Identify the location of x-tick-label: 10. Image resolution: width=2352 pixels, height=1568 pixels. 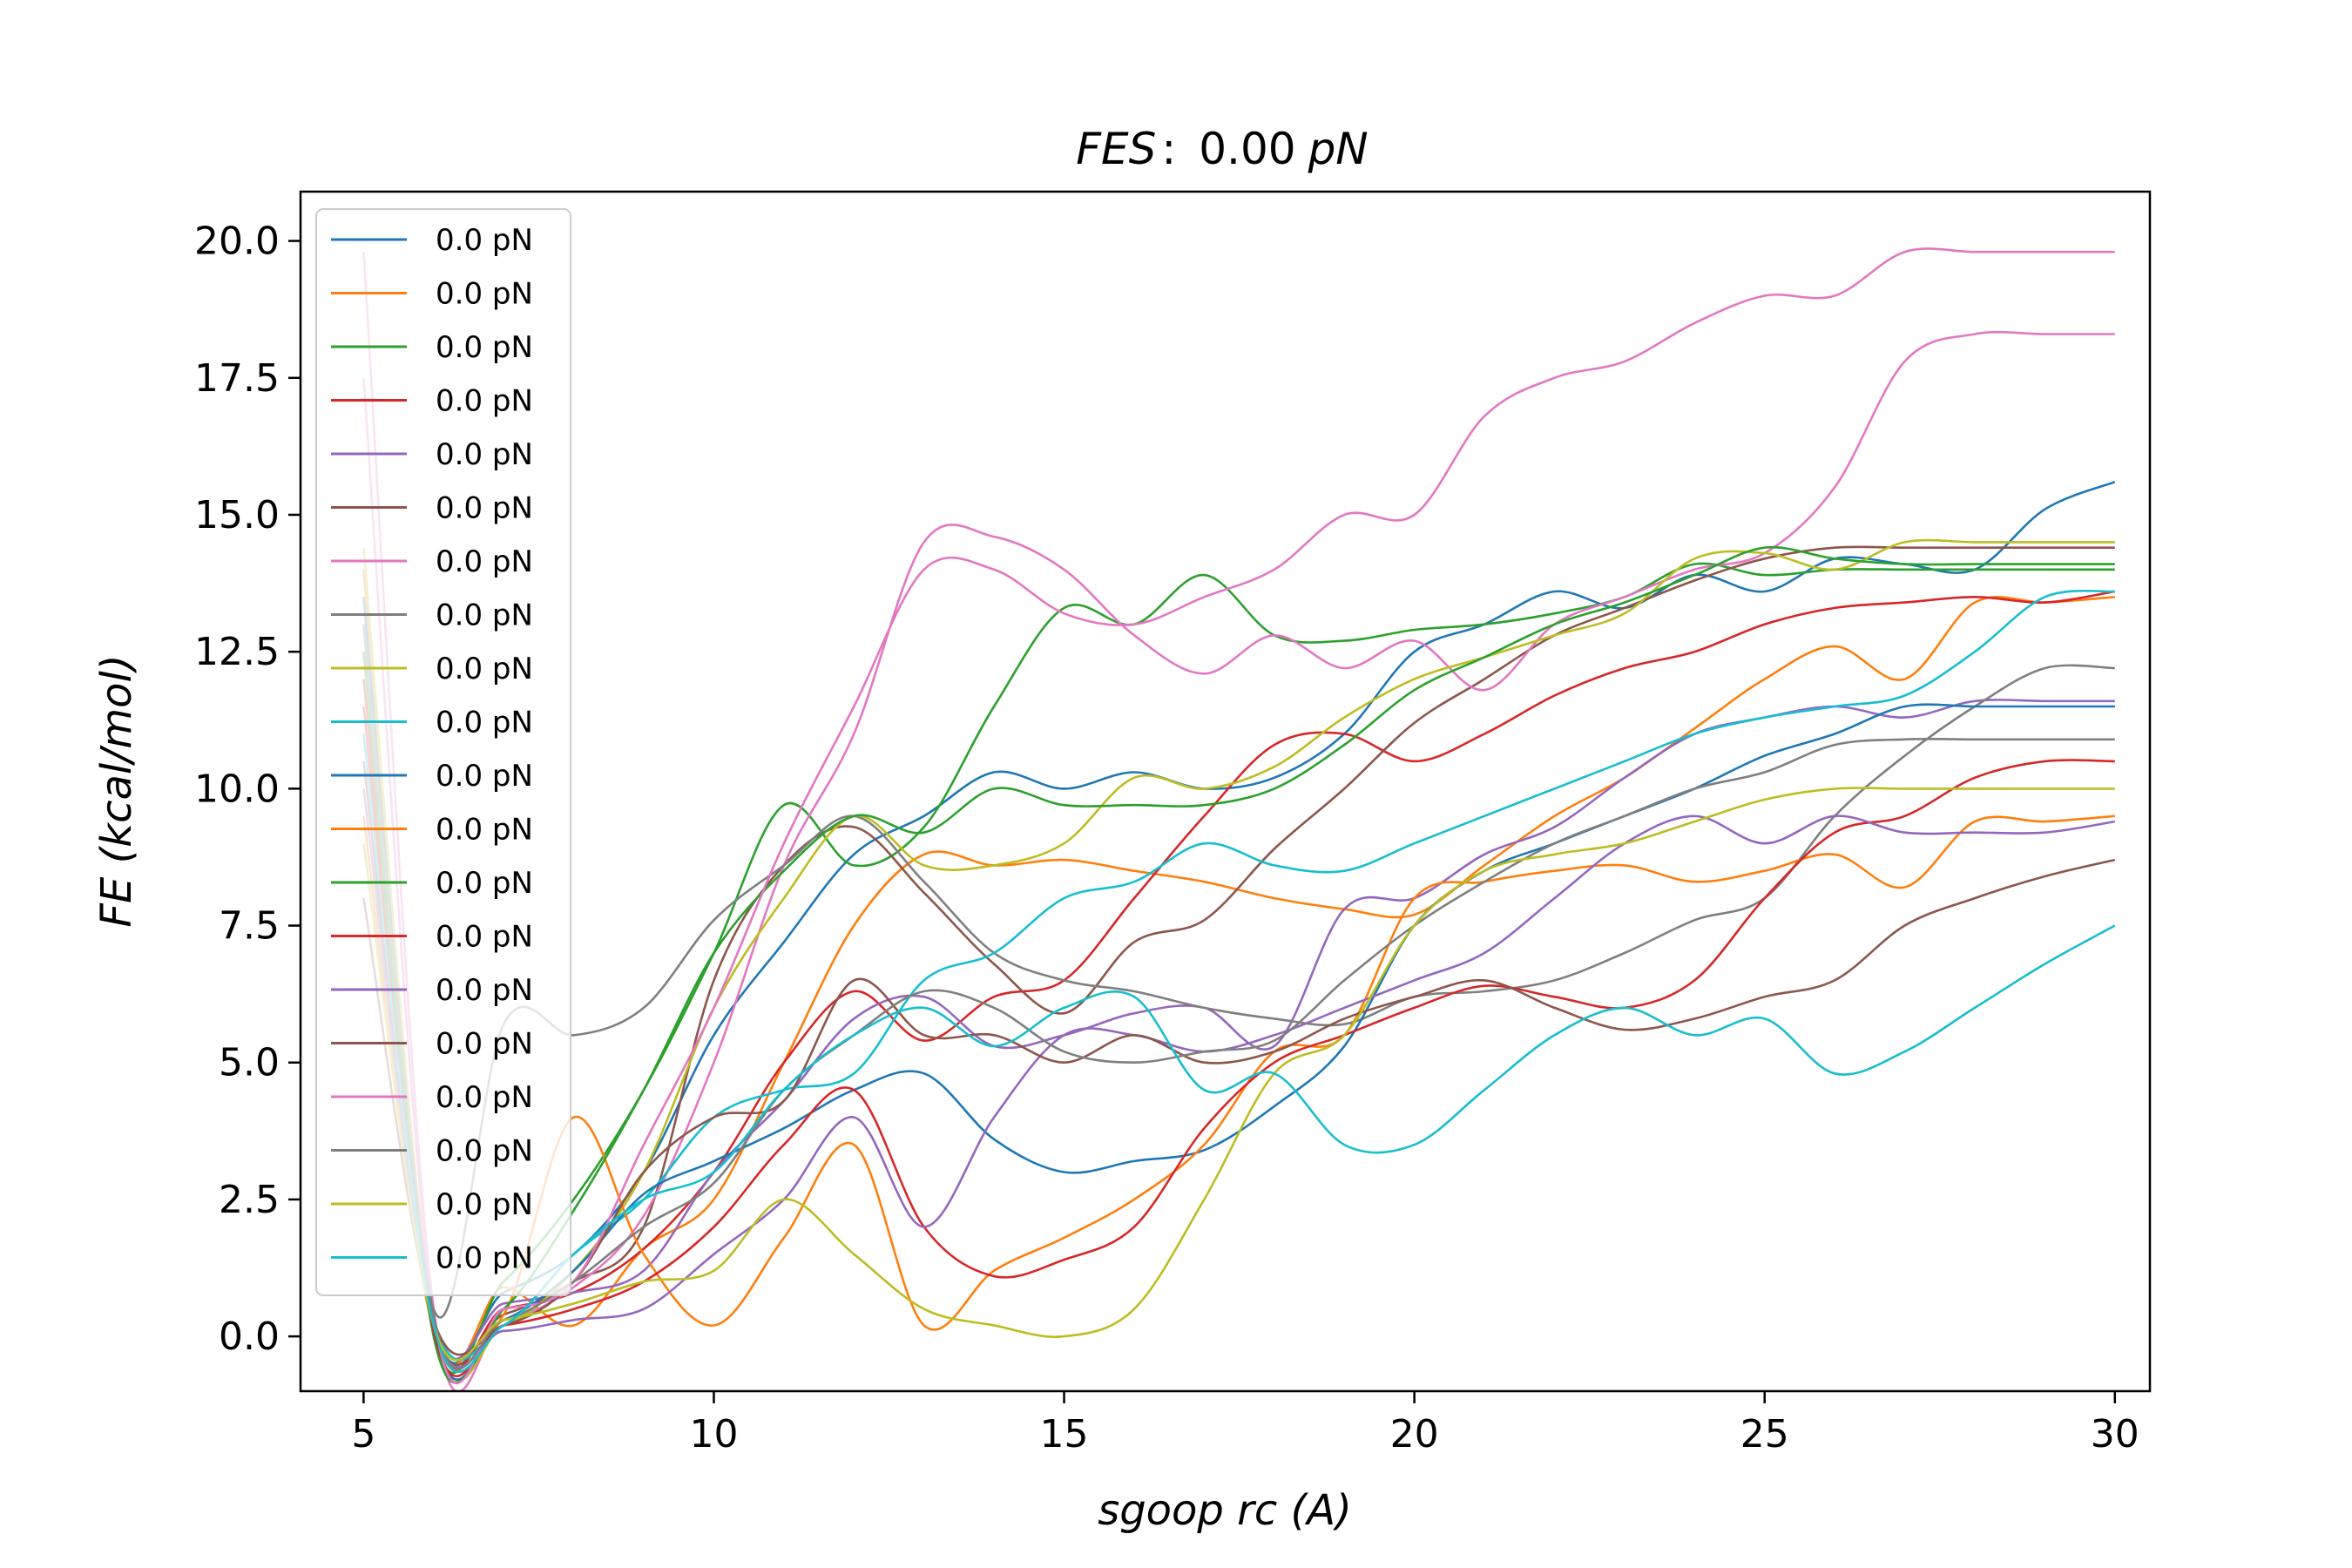
(713, 1434).